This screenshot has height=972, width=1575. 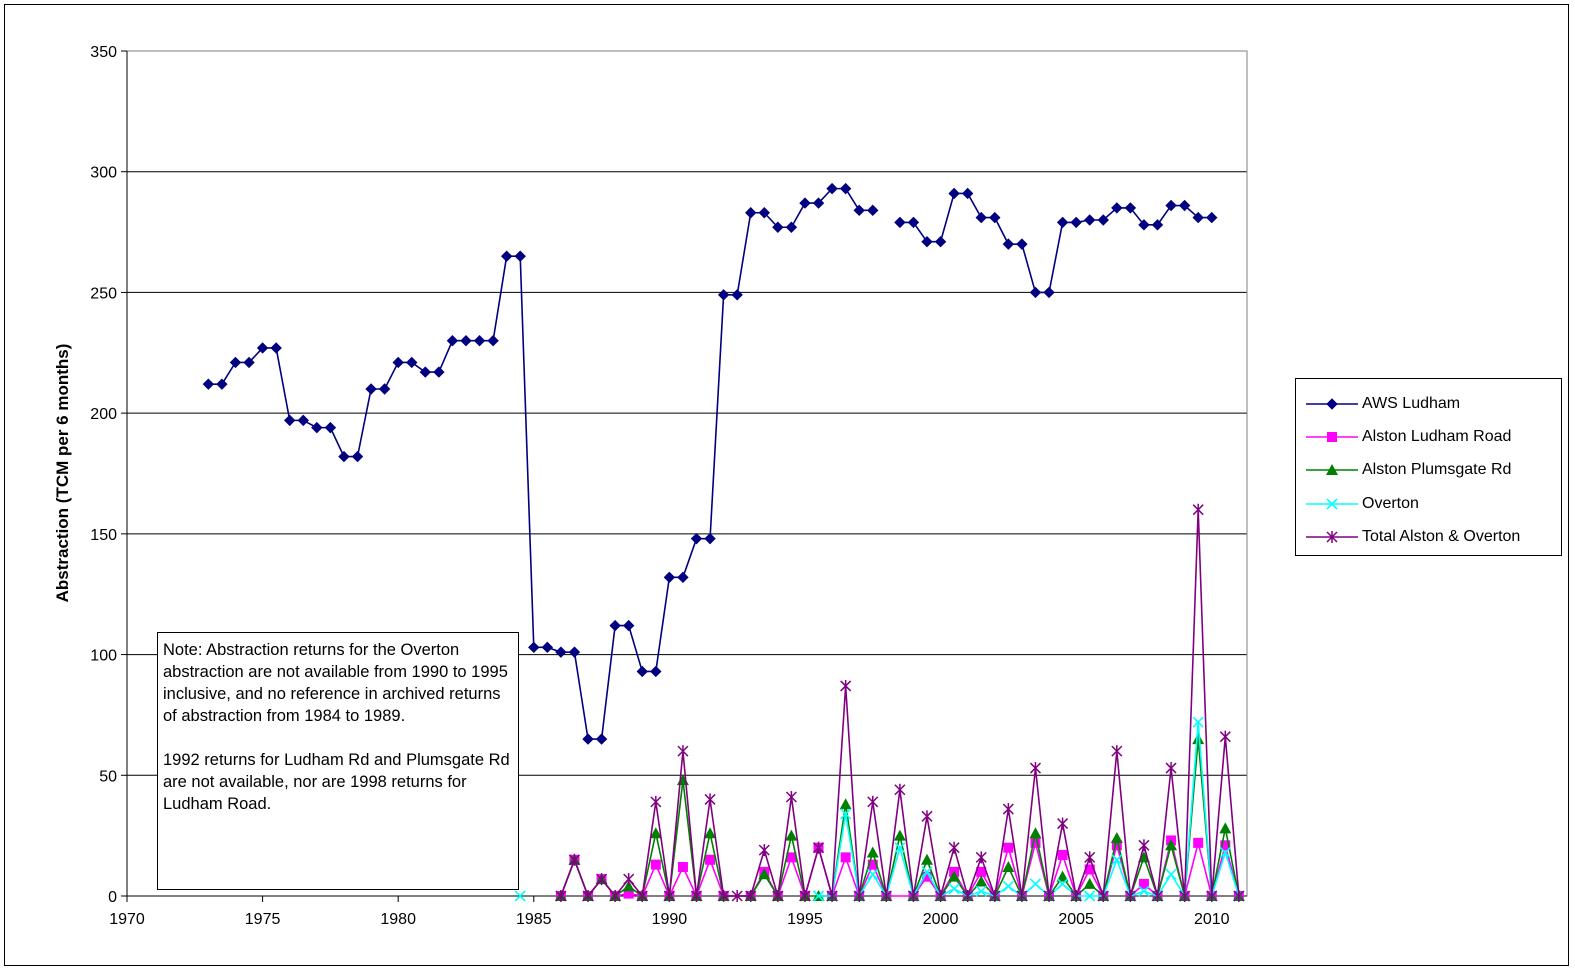 What do you see at coordinates (1332, 469) in the screenshot?
I see `legend-marker-alston-plumsgate-rd` at bounding box center [1332, 469].